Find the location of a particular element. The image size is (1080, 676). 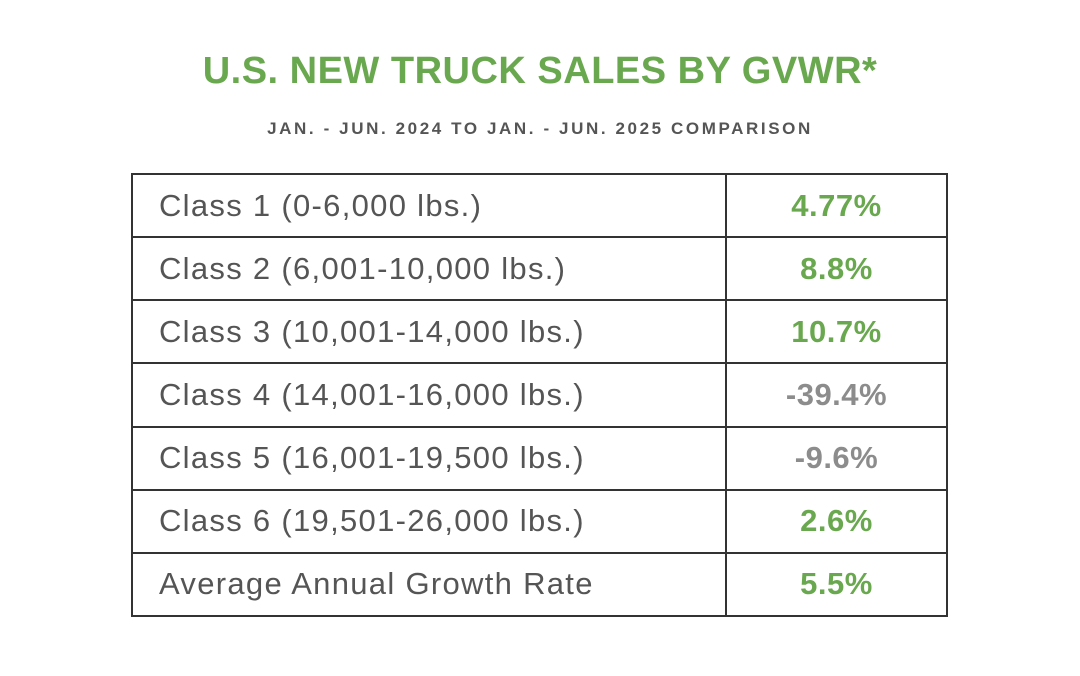

row-label: Class 2 (6,001-10,000 lbs.) is located at coordinates (429, 269).